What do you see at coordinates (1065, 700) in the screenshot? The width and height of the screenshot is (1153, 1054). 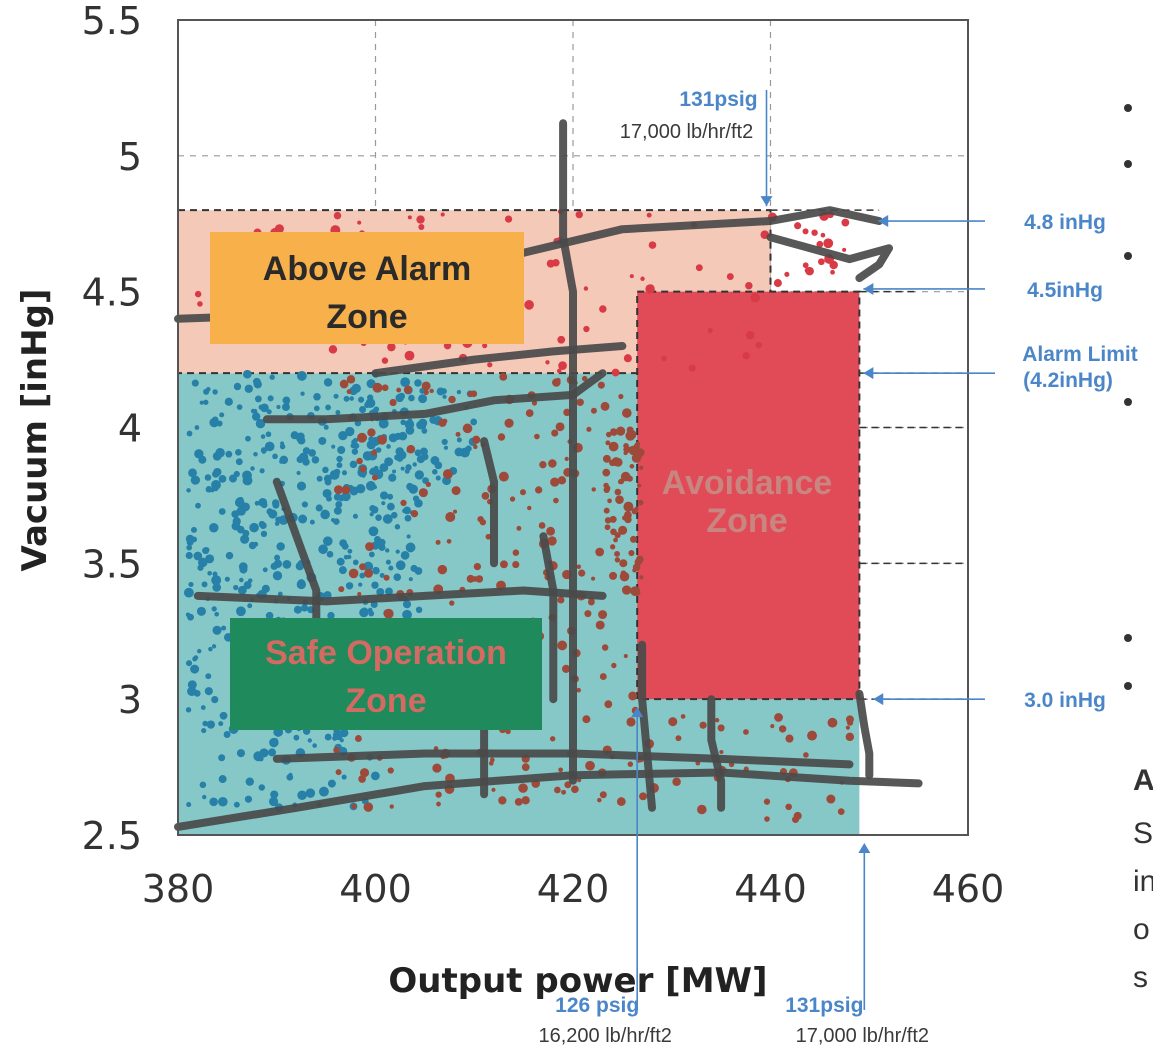 I see `annotation-label: 3.0 inHg` at bounding box center [1065, 700].